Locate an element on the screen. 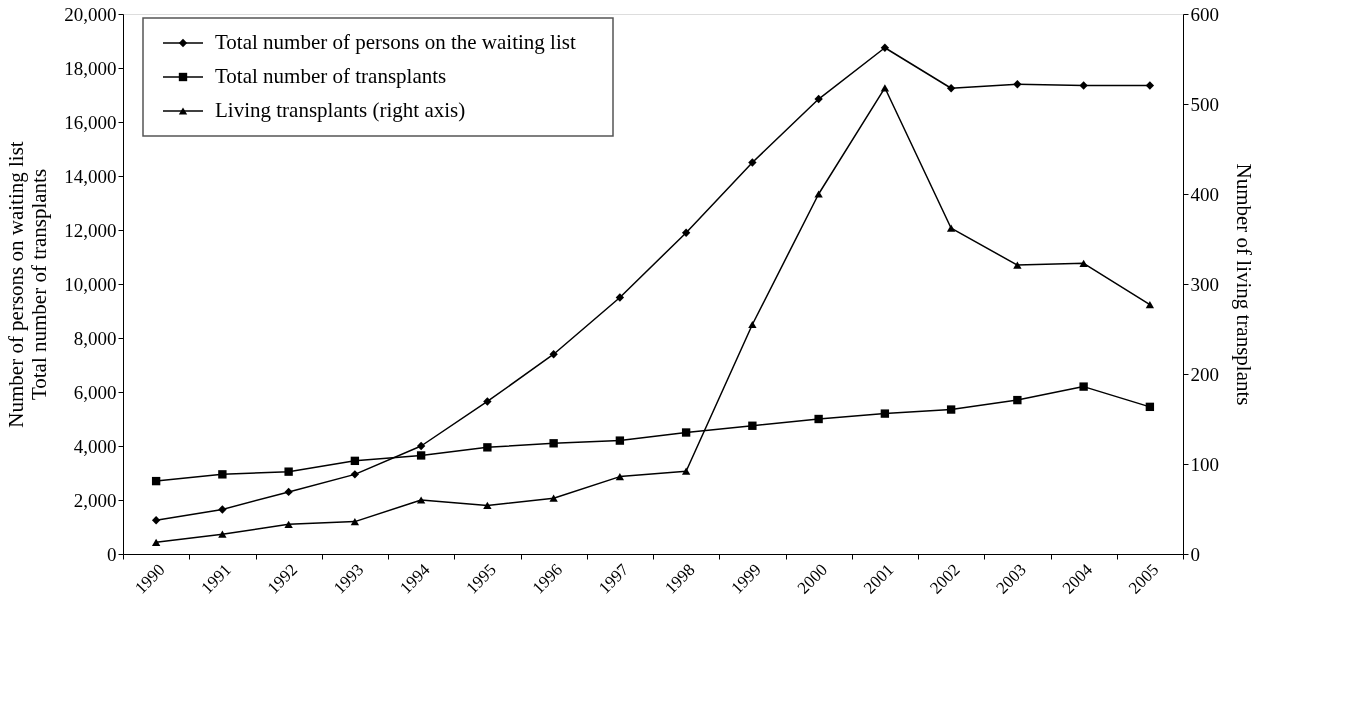  y2-tick-label: 200 is located at coordinates (1204, 374).